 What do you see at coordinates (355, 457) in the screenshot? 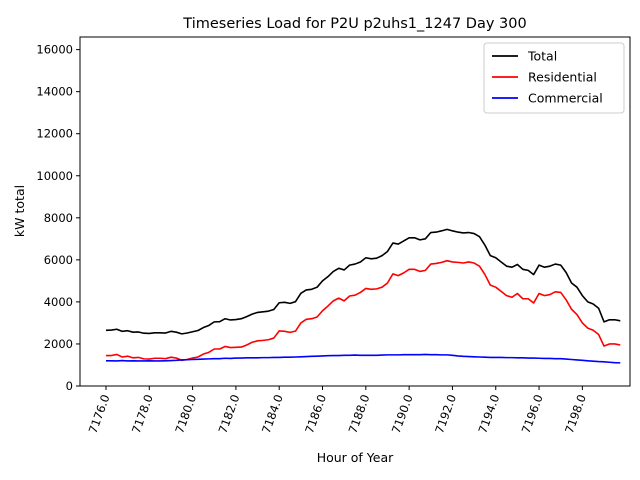
I see `x-axis-label: Hour of Year` at bounding box center [355, 457].